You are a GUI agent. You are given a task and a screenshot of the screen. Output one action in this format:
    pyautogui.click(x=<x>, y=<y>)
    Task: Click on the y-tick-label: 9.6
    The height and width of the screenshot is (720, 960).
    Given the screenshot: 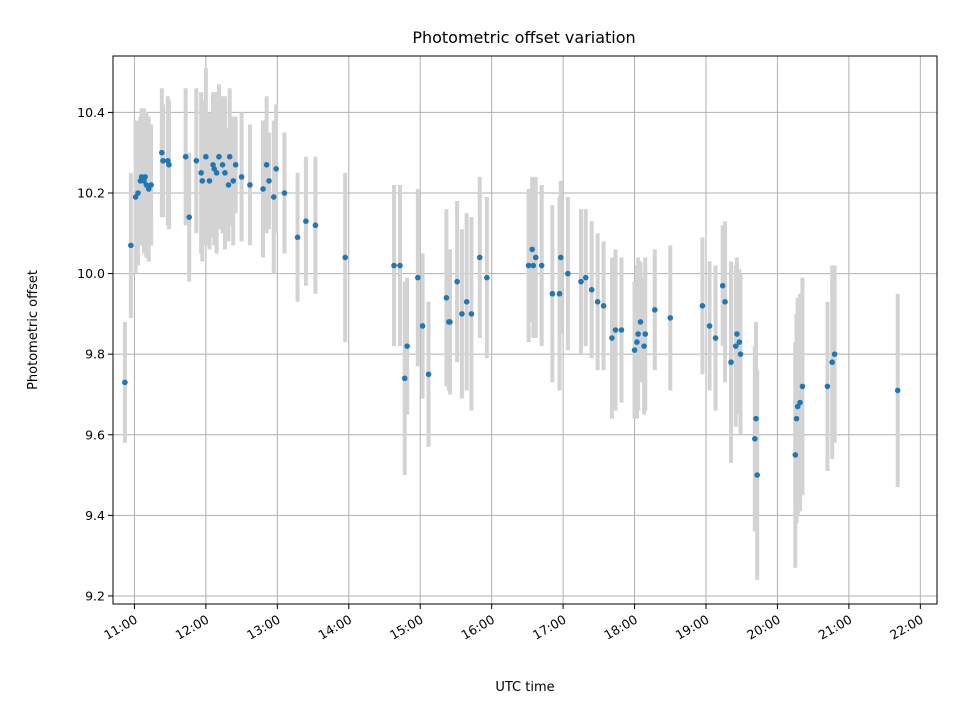 What is the action you would take?
    pyautogui.click(x=95, y=434)
    